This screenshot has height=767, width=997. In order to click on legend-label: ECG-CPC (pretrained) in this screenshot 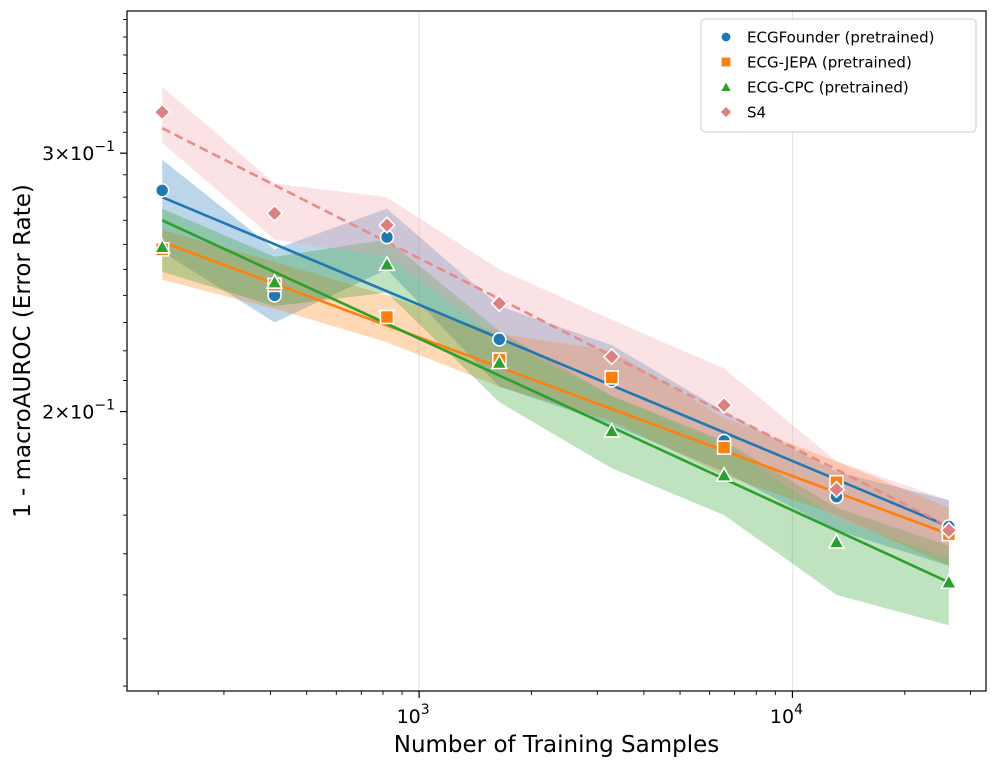, I will do `click(828, 88)`.